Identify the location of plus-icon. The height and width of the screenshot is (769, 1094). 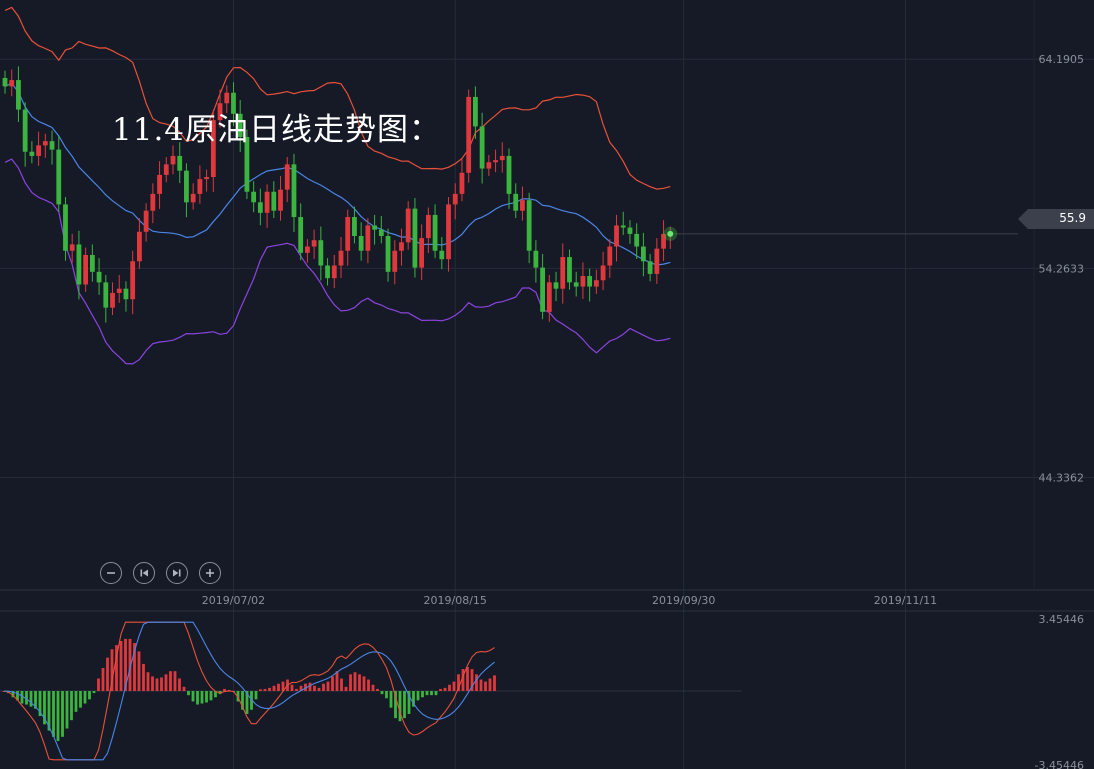
(210, 573).